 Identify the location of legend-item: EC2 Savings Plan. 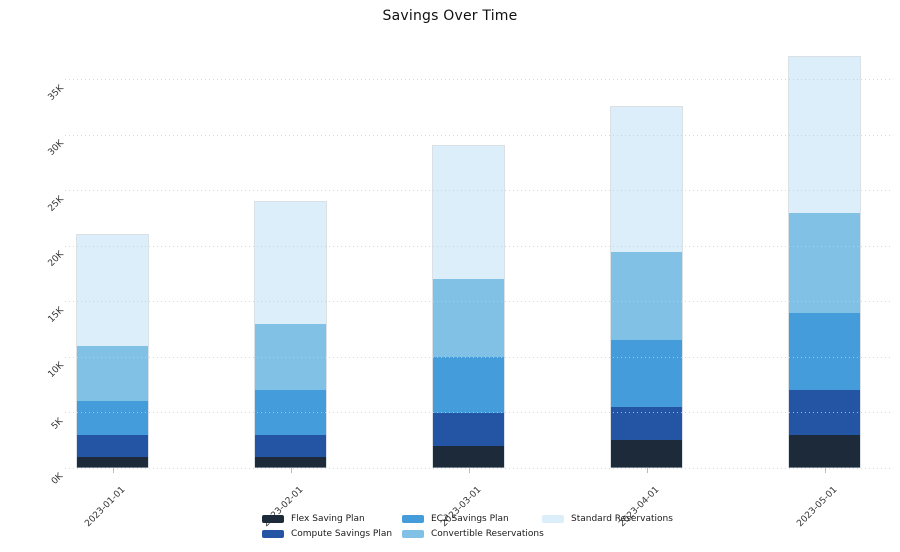
(458, 519).